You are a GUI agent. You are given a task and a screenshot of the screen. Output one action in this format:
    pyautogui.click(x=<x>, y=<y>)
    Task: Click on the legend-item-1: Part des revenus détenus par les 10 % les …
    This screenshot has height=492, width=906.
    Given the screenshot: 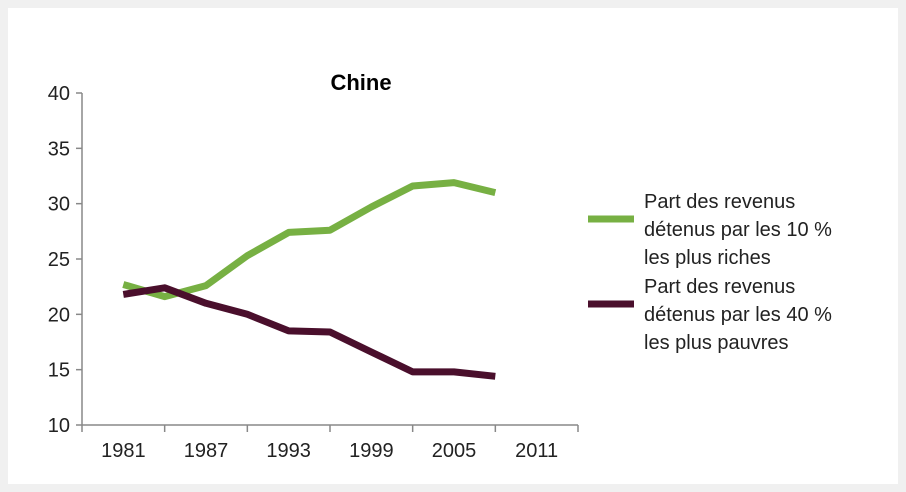 What is the action you would take?
    pyautogui.click(x=710, y=230)
    